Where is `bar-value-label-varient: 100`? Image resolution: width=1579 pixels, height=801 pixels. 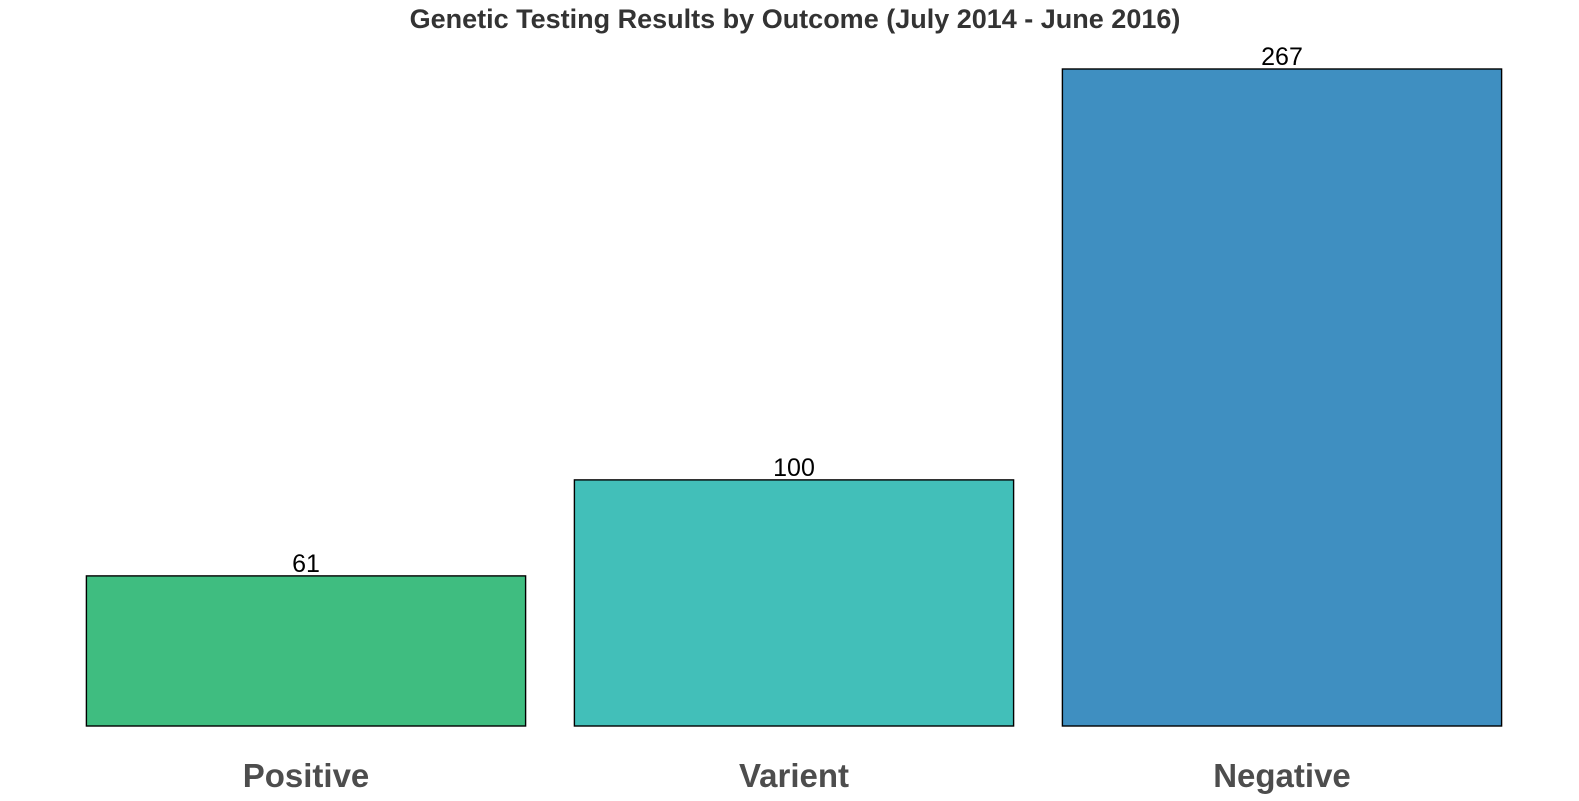 bar-value-label-varient: 100 is located at coordinates (794, 468).